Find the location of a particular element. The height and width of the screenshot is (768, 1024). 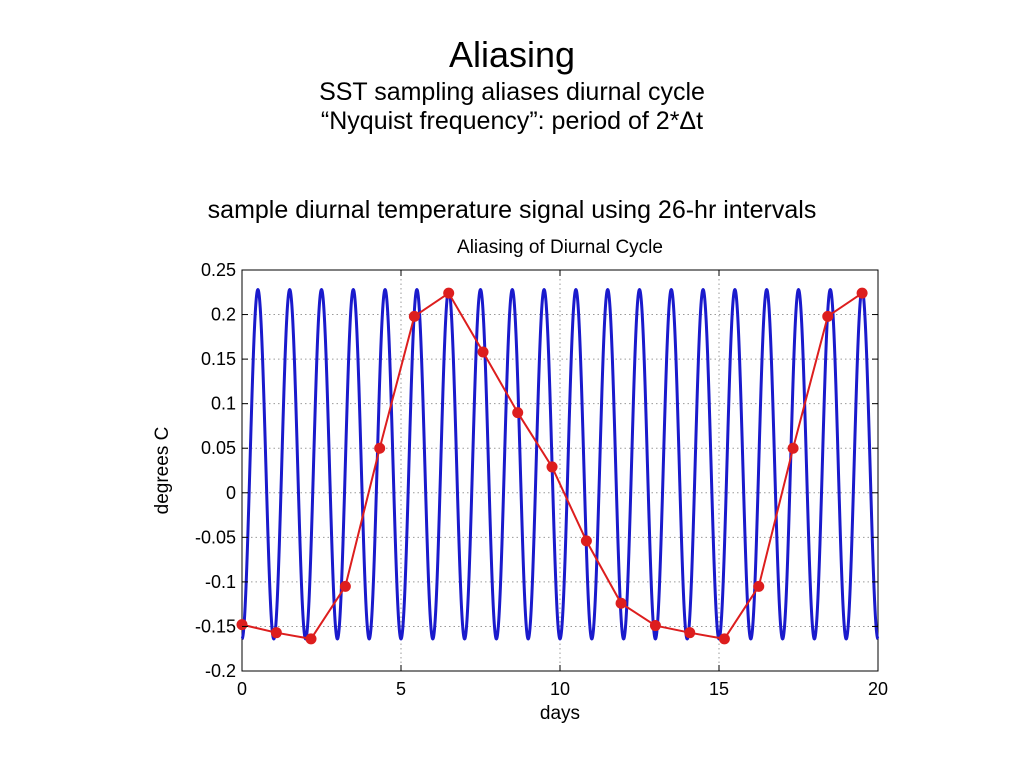

x-tick-label: 15 is located at coordinates (719, 689).